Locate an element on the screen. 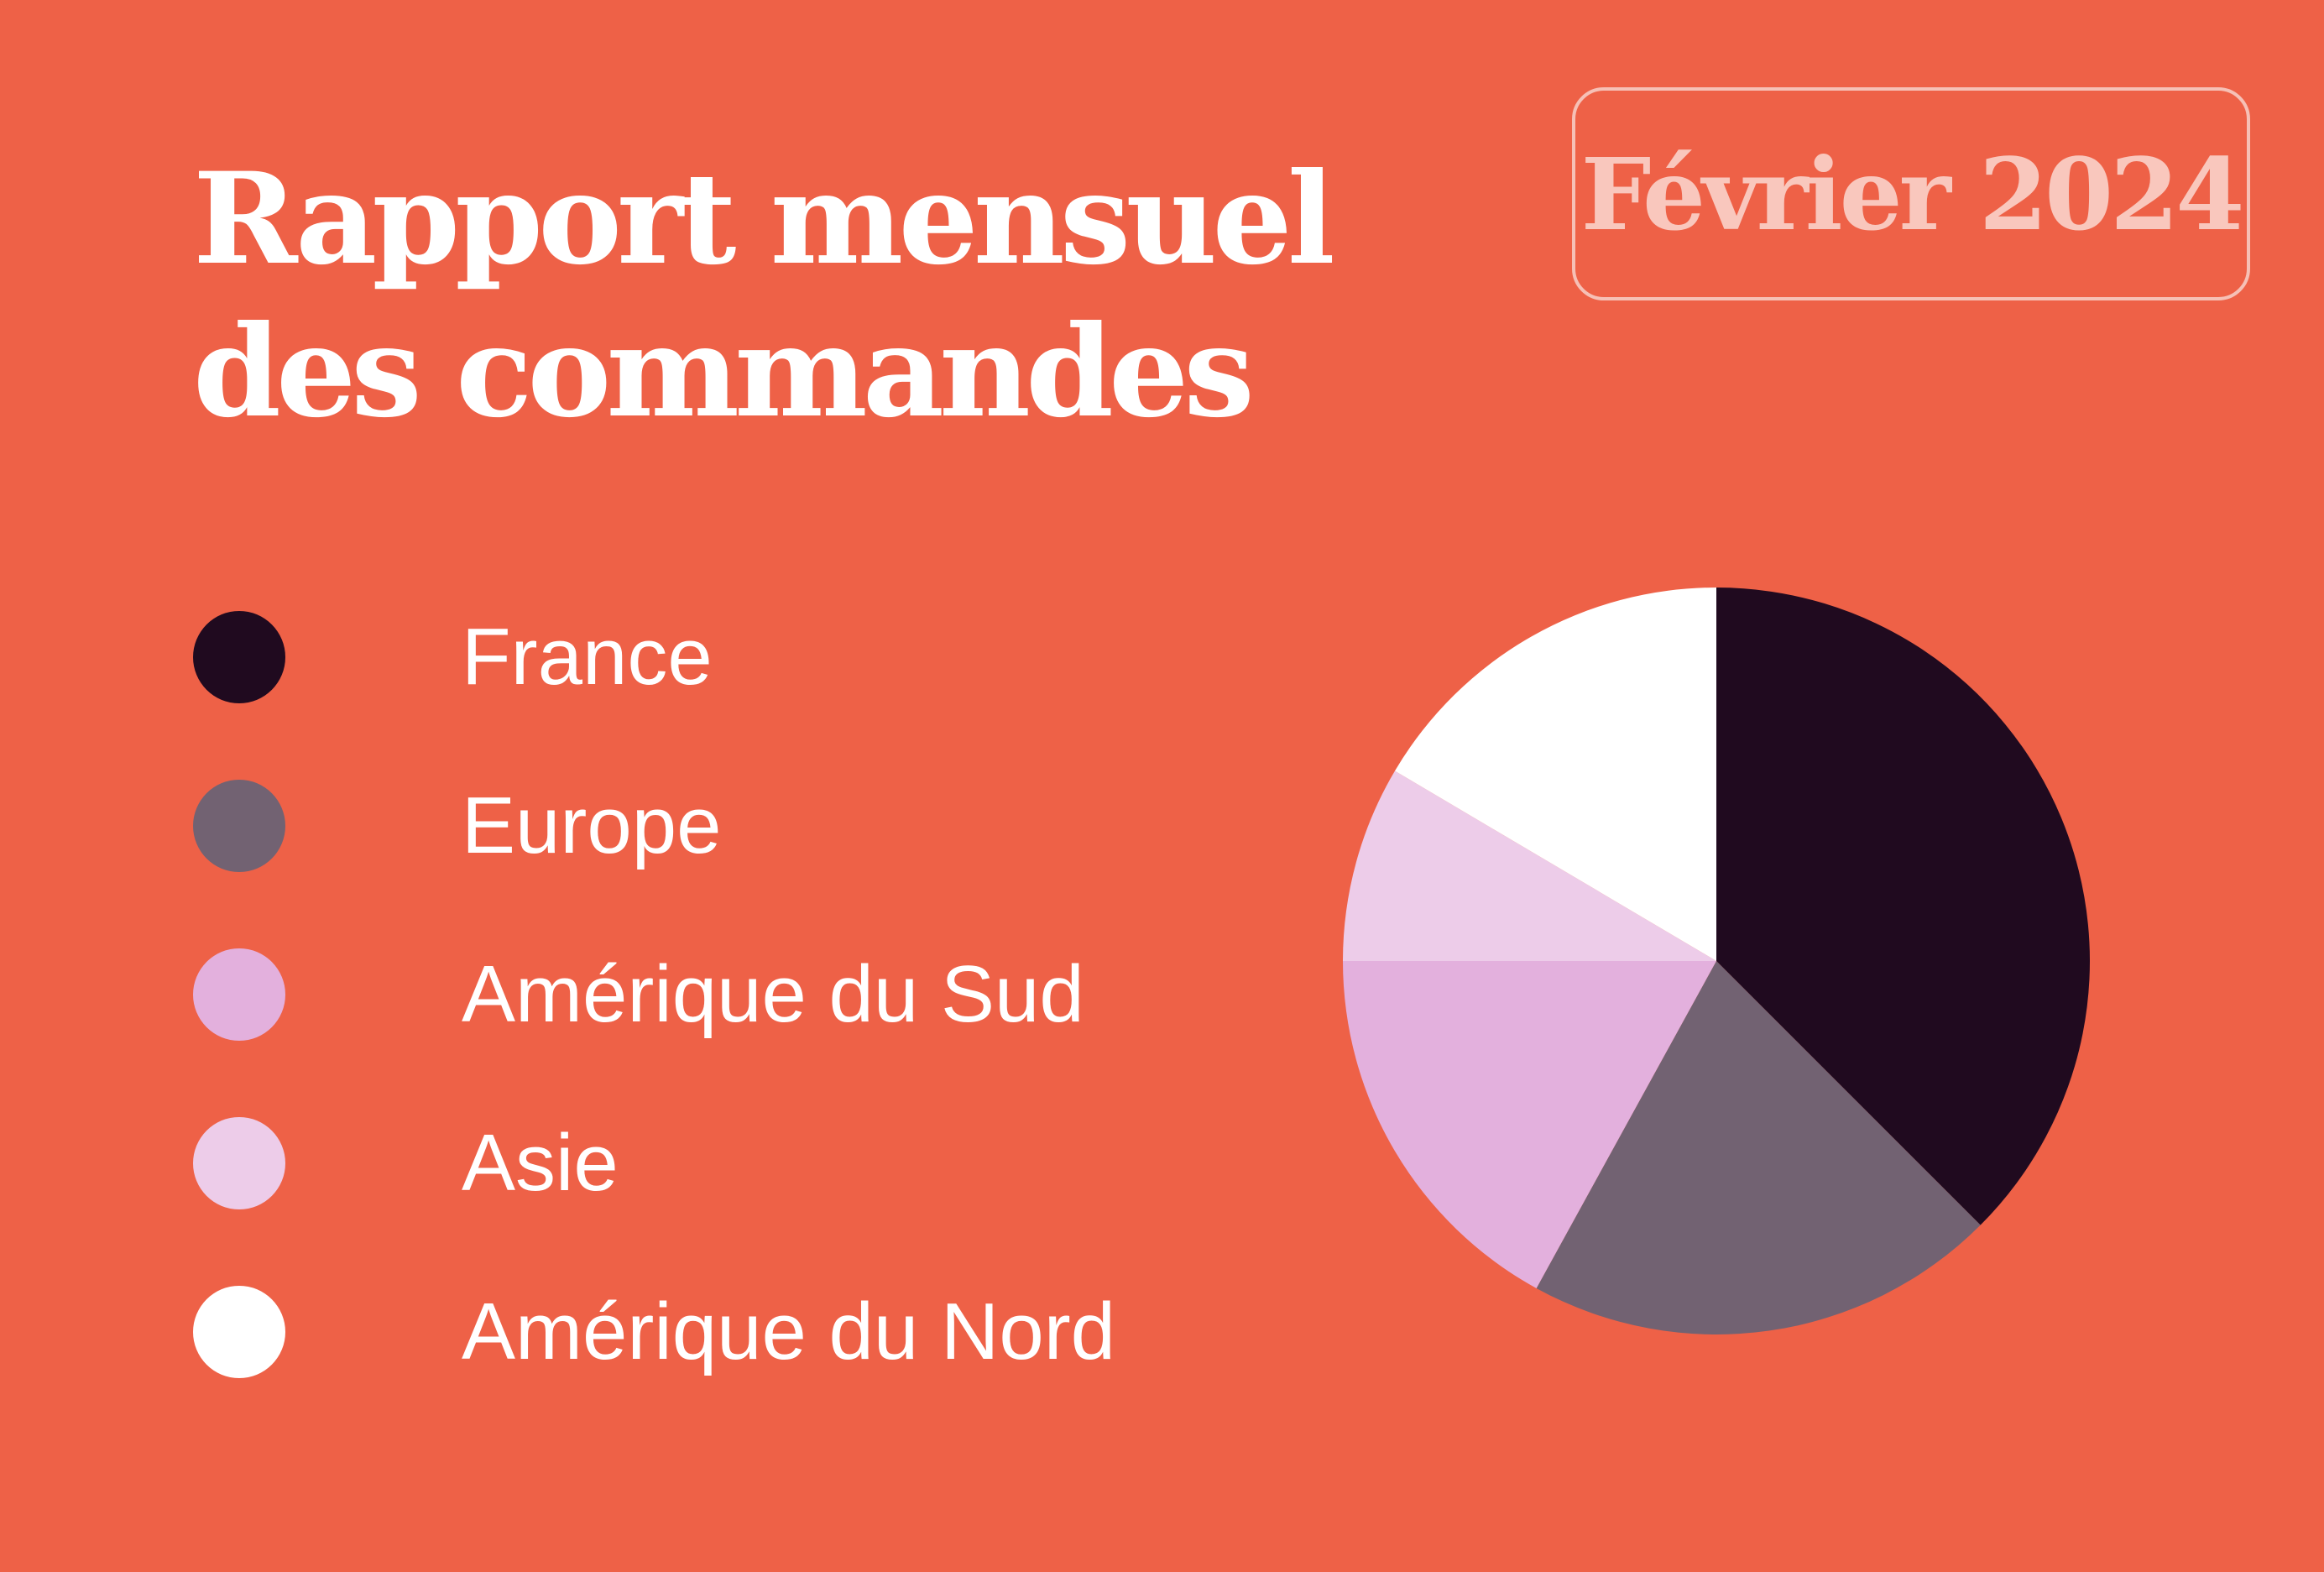  period-badge: Février 2024 is located at coordinates (1911, 194).